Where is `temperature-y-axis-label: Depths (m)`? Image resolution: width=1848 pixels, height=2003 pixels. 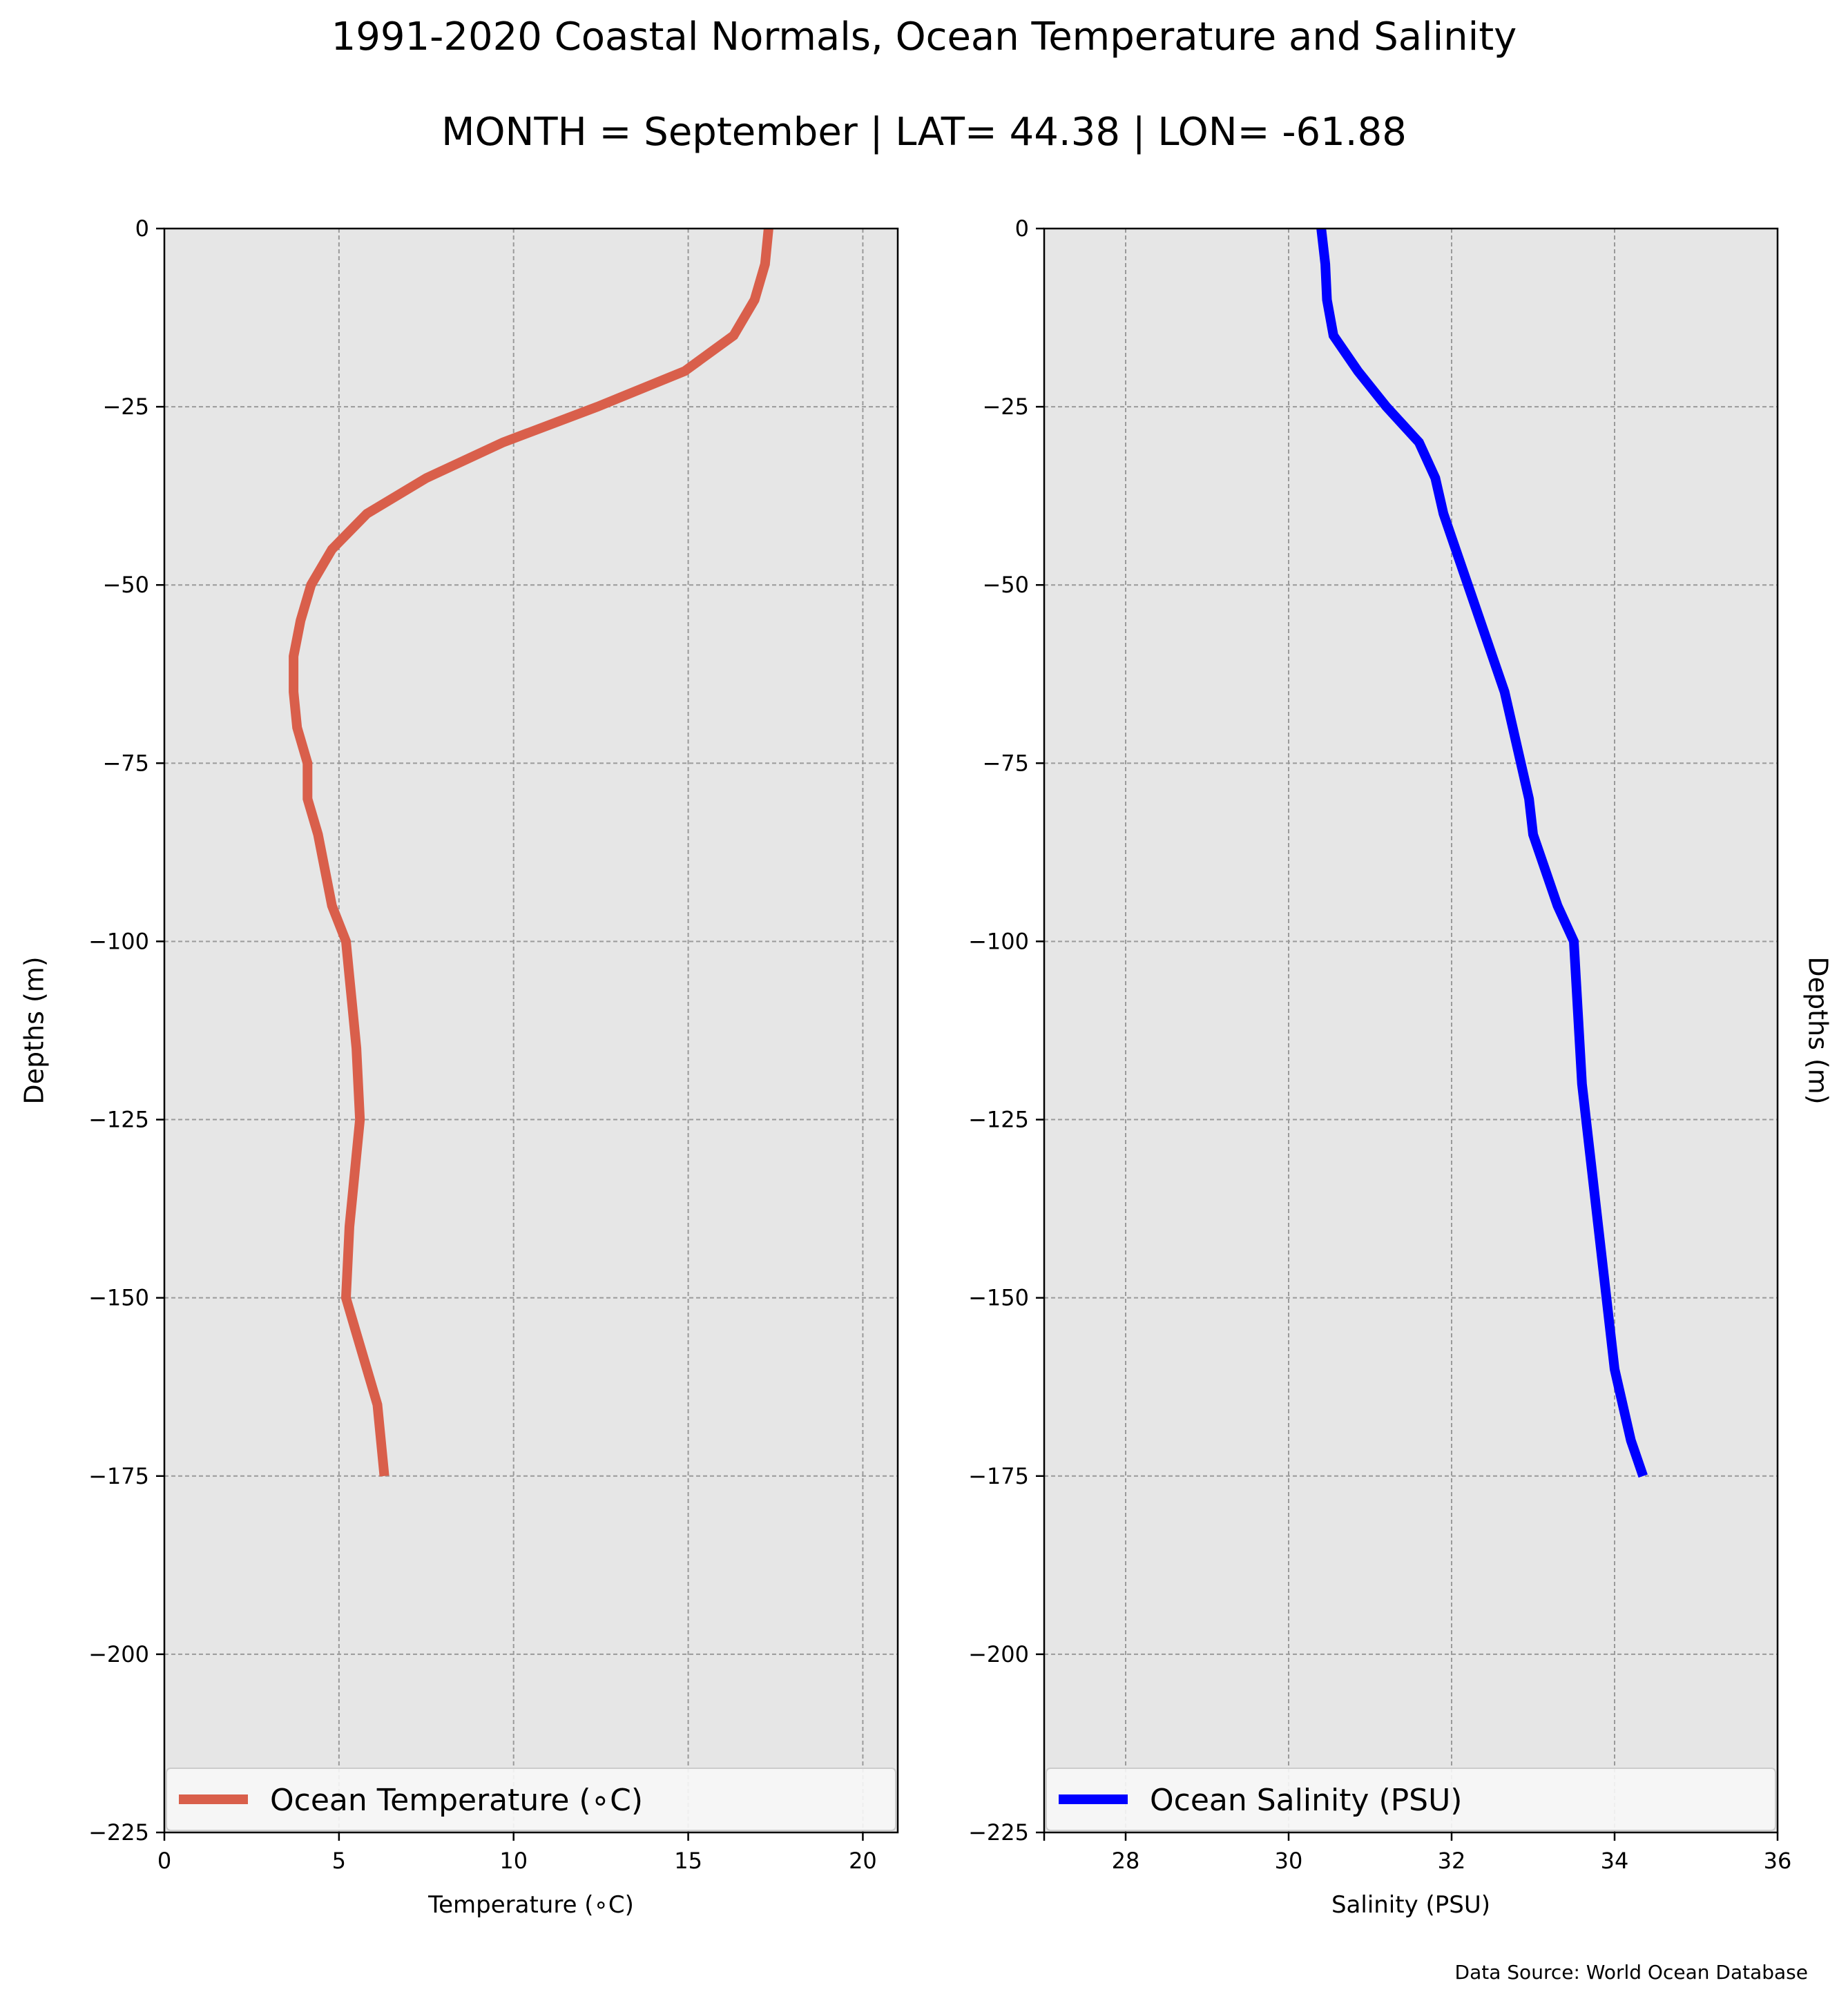 temperature-y-axis-label: Depths (m) is located at coordinates (34, 1030).